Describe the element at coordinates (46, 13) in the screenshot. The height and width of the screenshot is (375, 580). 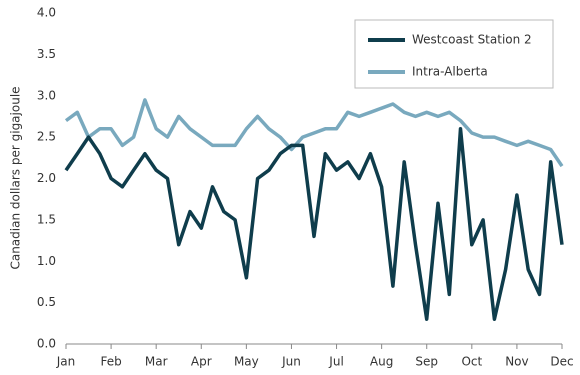
I see `y-tick-label: 4.0` at that location.